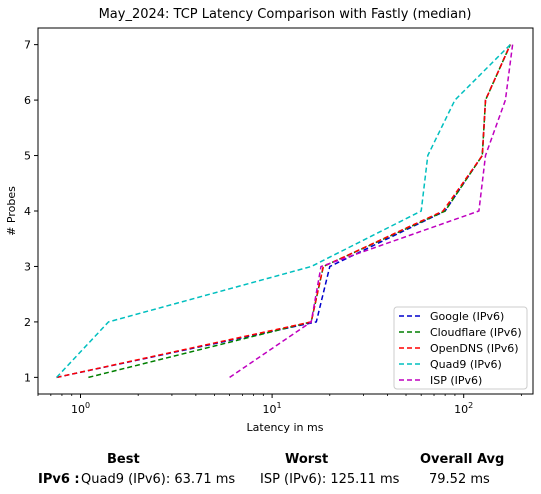 The height and width of the screenshot is (494, 541). I want to click on x-axis-label: Latency in ms, so click(285, 427).